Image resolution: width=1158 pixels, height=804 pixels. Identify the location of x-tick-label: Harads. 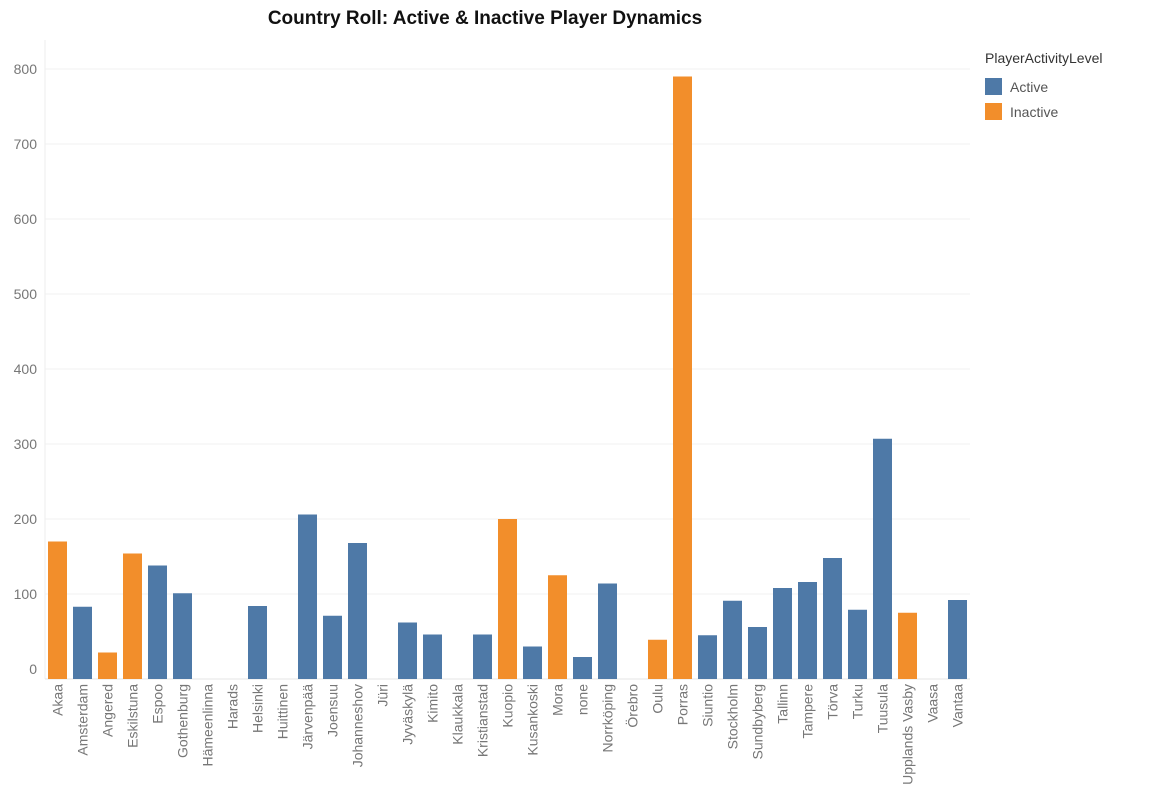
(233, 706).